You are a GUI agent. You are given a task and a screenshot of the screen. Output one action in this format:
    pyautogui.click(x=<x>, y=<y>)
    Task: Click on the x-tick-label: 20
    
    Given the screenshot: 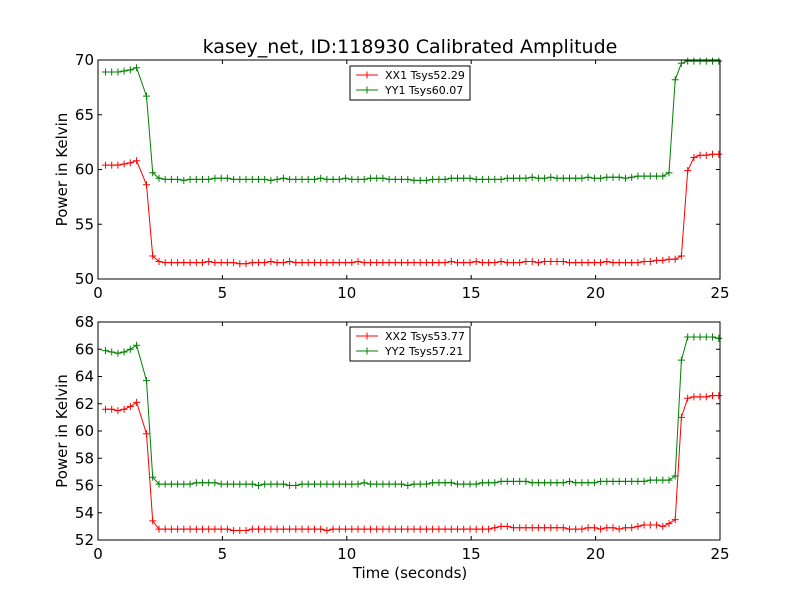 What is the action you would take?
    pyautogui.click(x=595, y=293)
    